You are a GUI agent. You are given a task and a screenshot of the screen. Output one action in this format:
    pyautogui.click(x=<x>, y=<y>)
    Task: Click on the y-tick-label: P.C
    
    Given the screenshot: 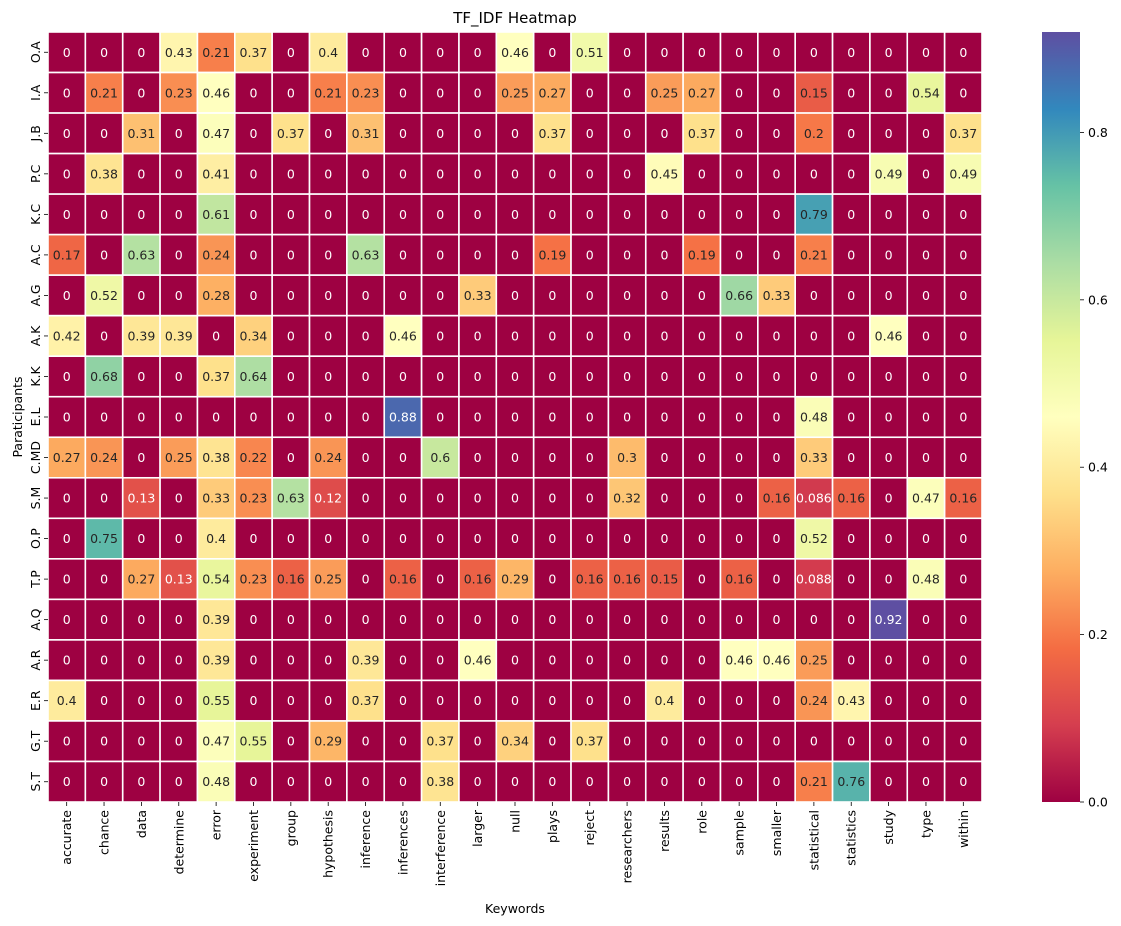 What is the action you would take?
    pyautogui.click(x=35, y=173)
    